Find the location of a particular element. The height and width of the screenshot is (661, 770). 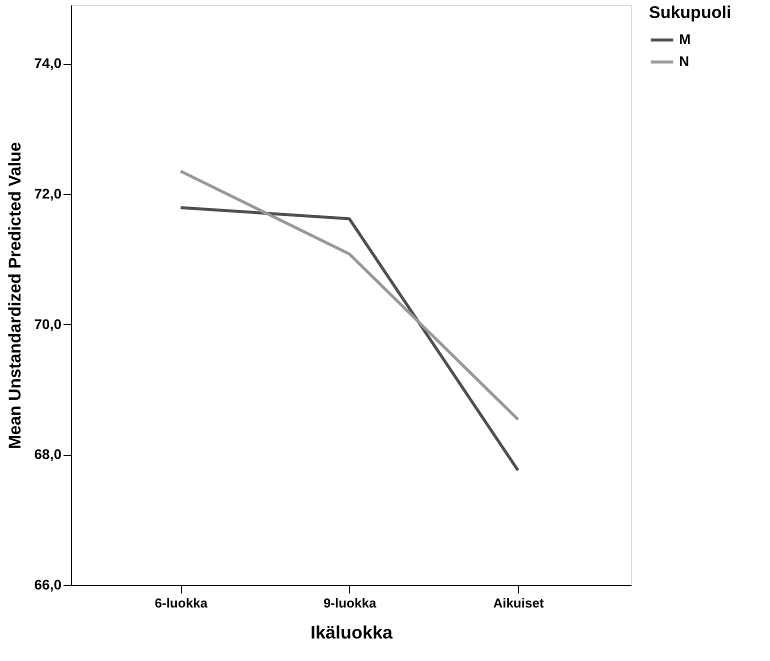

legend-label: M is located at coordinates (685, 39).